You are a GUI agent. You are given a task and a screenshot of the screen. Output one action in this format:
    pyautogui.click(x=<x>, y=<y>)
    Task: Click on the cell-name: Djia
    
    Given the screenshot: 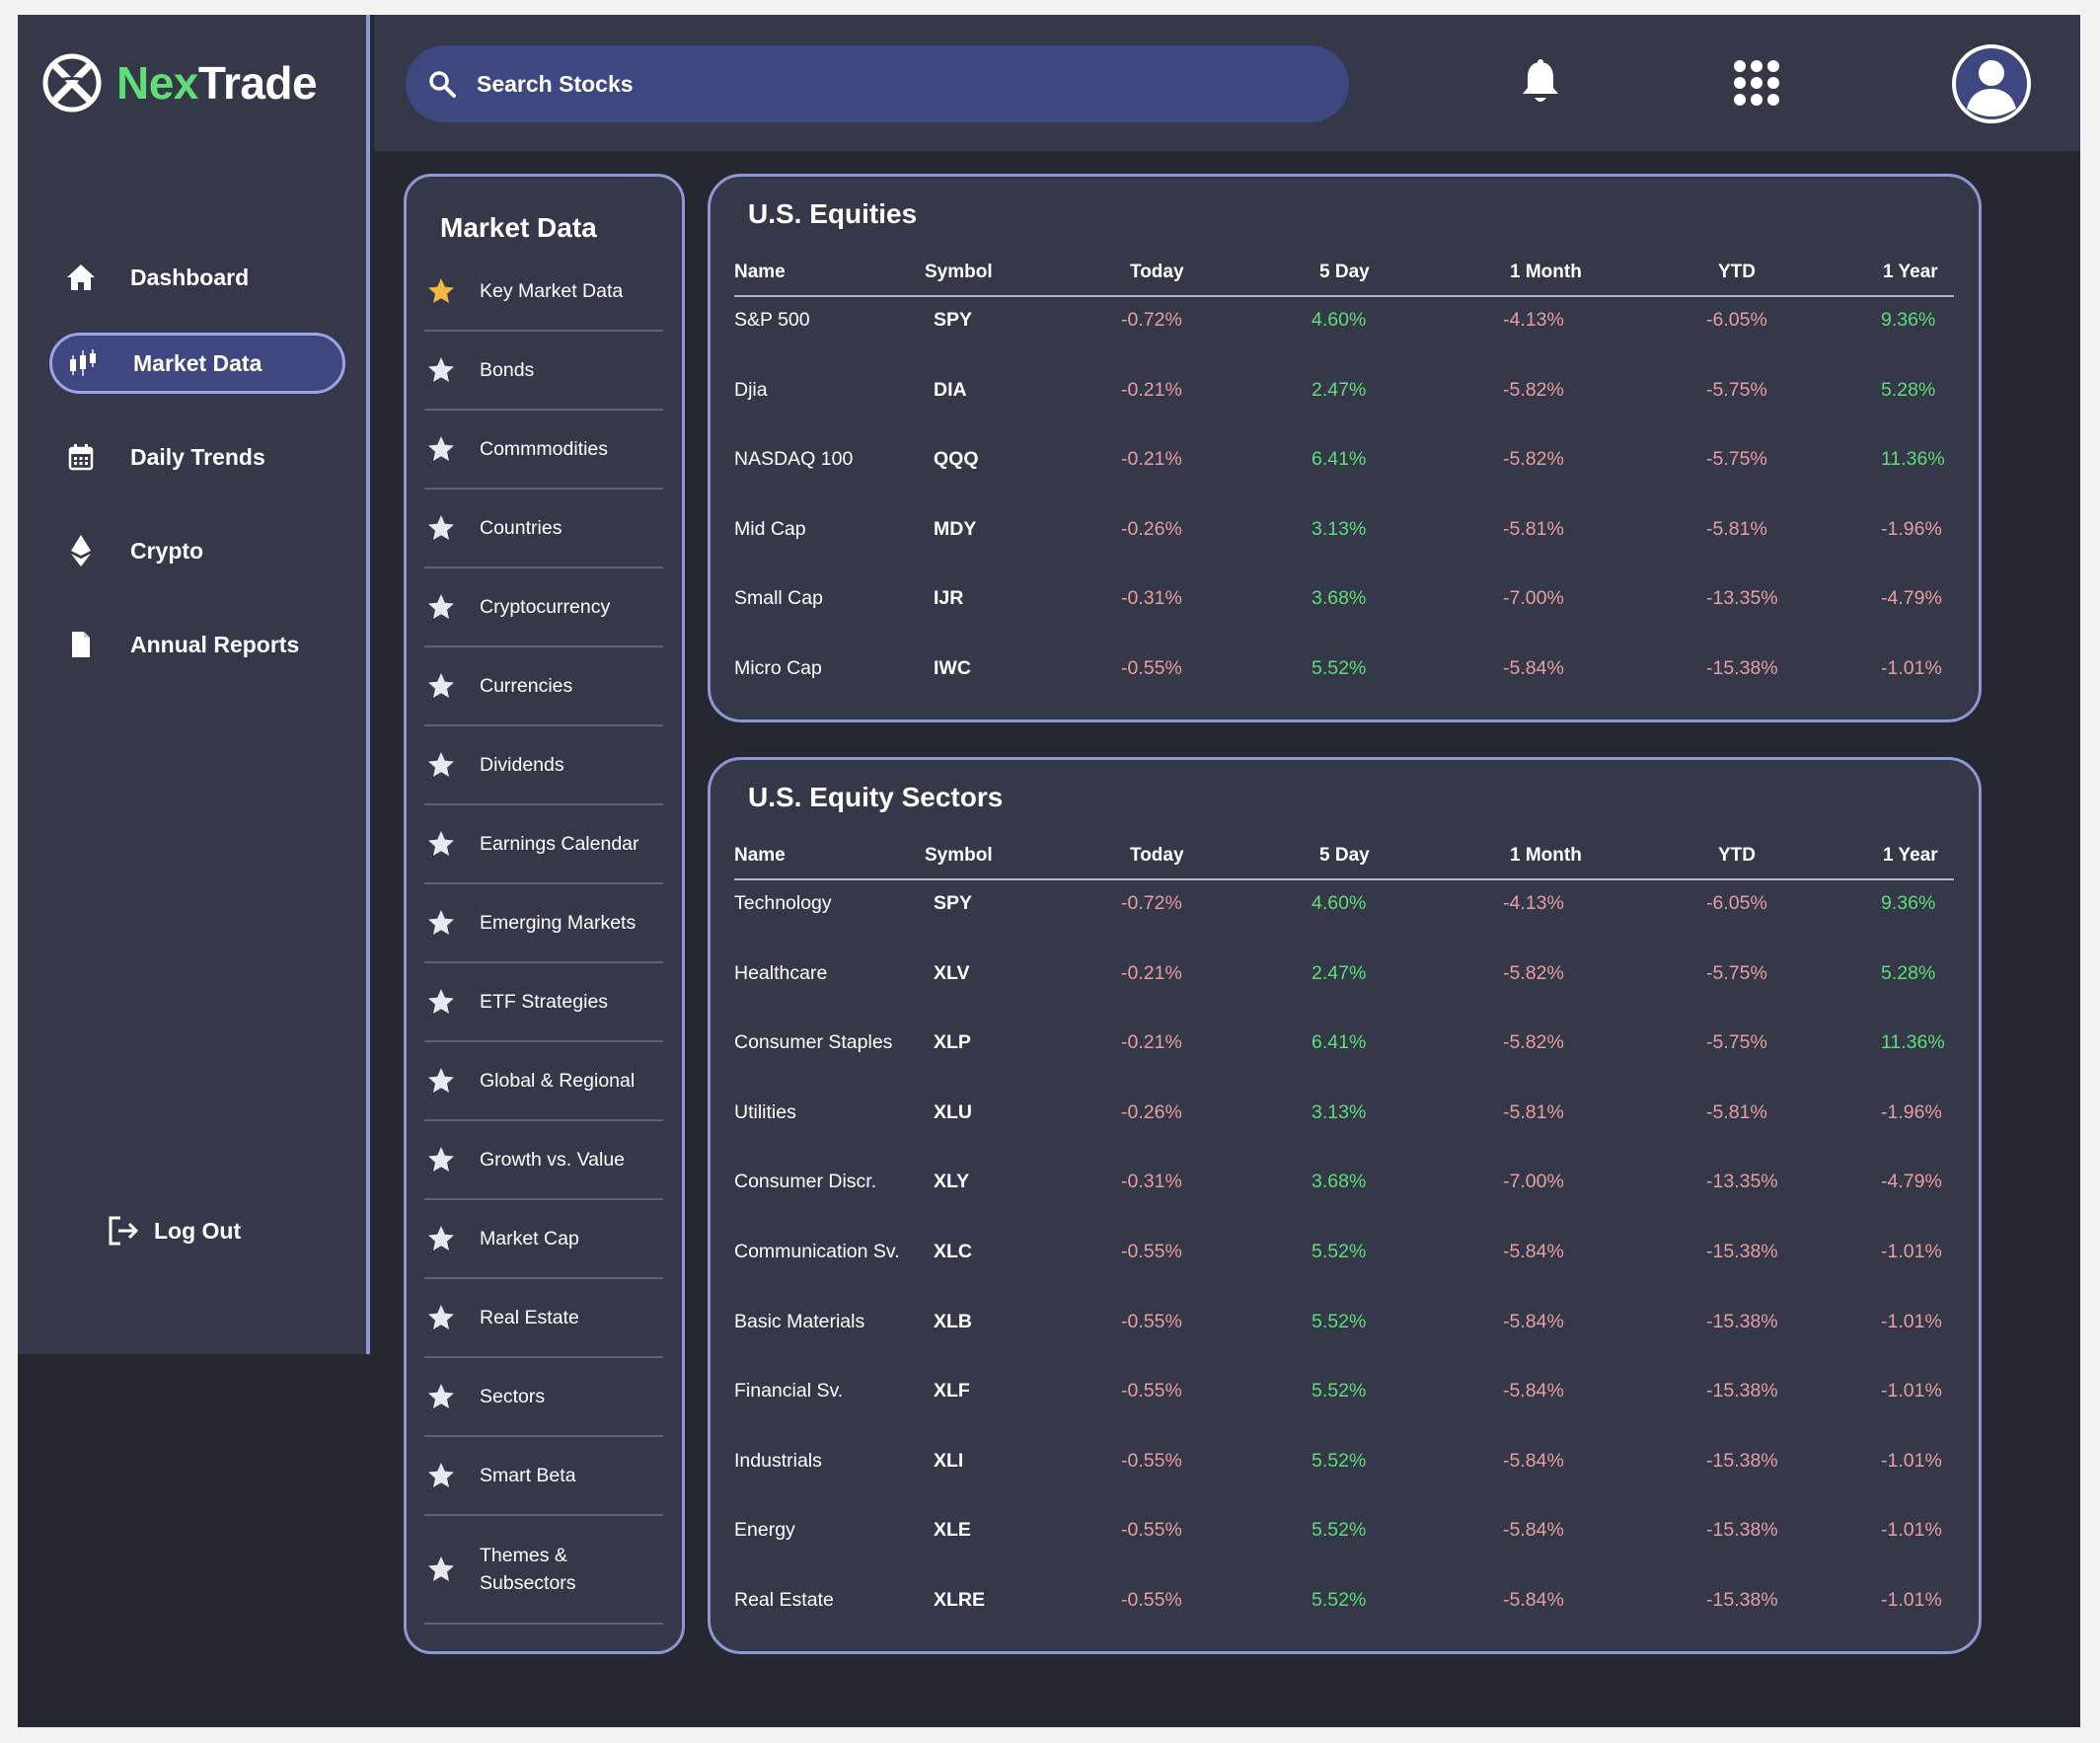 What is the action you would take?
    pyautogui.click(x=751, y=389)
    